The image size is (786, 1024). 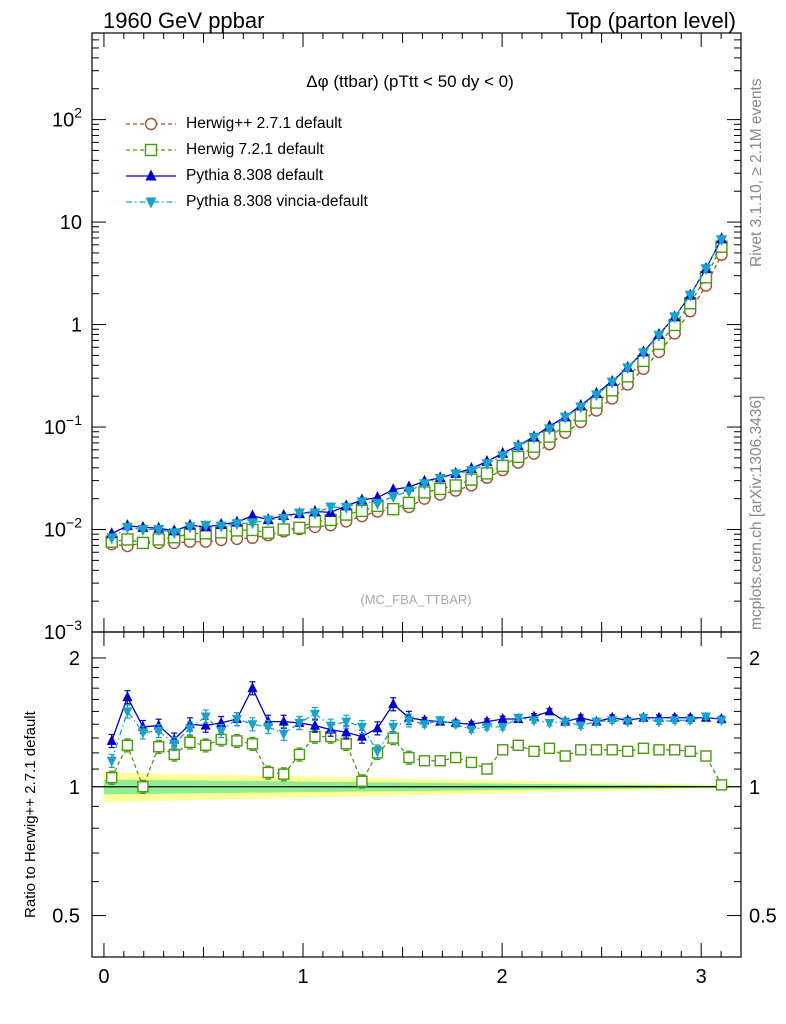 I want to click on y-tick-label: 10⁻¹, so click(x=63, y=425).